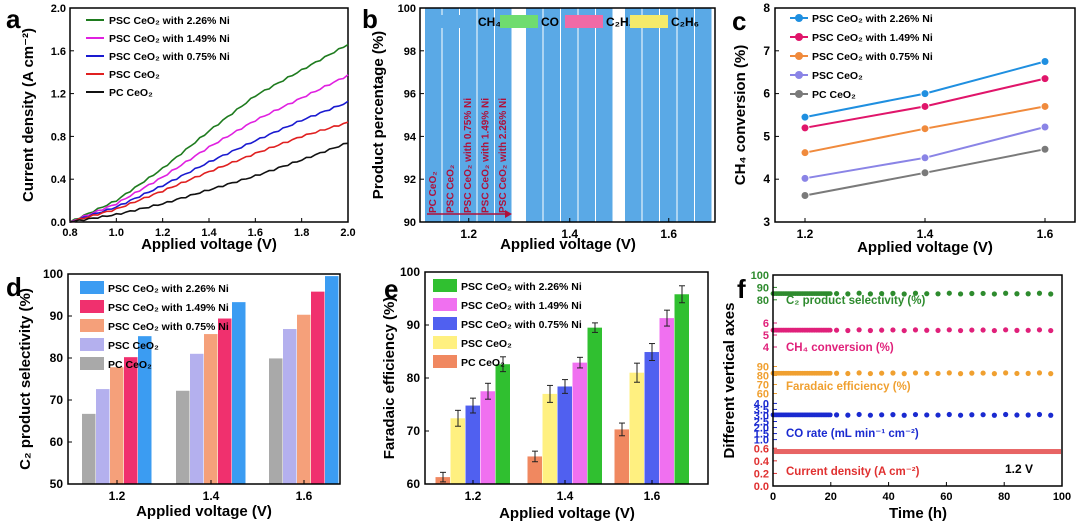 Image resolution: width=1080 pixels, height=532 pixels. I want to click on x-tick-label: 1.2, so click(473, 496).